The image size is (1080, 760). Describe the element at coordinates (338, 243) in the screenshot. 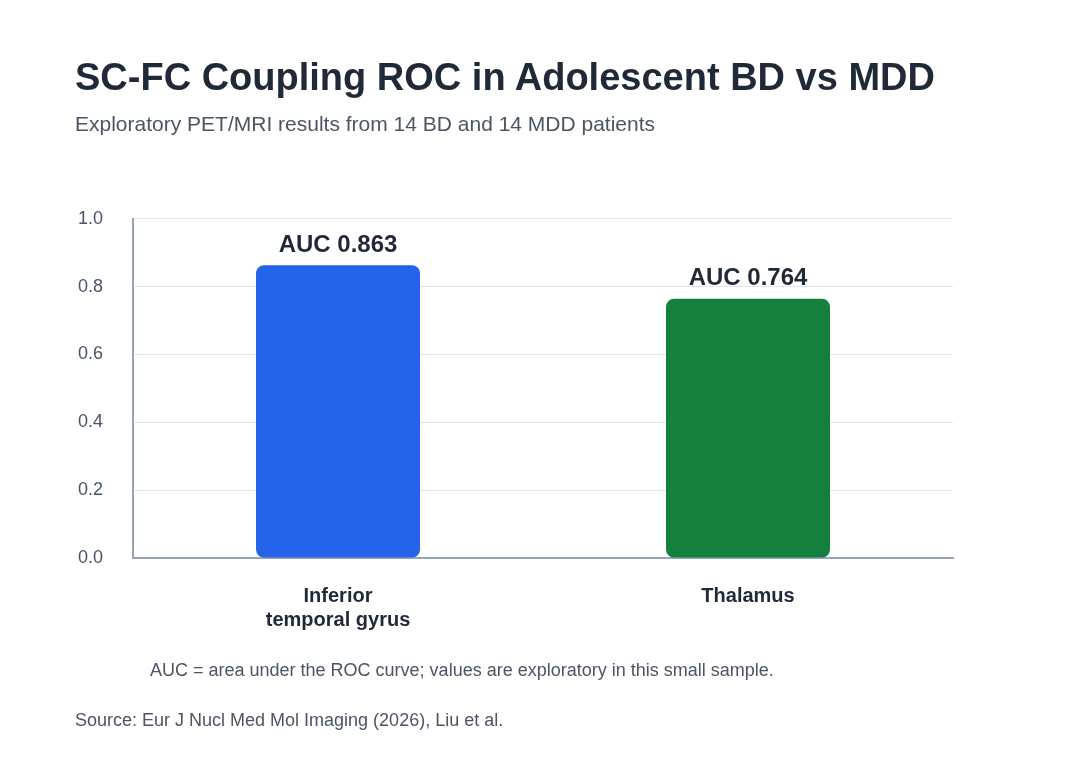

I see `data-label: AUC 0.863` at that location.